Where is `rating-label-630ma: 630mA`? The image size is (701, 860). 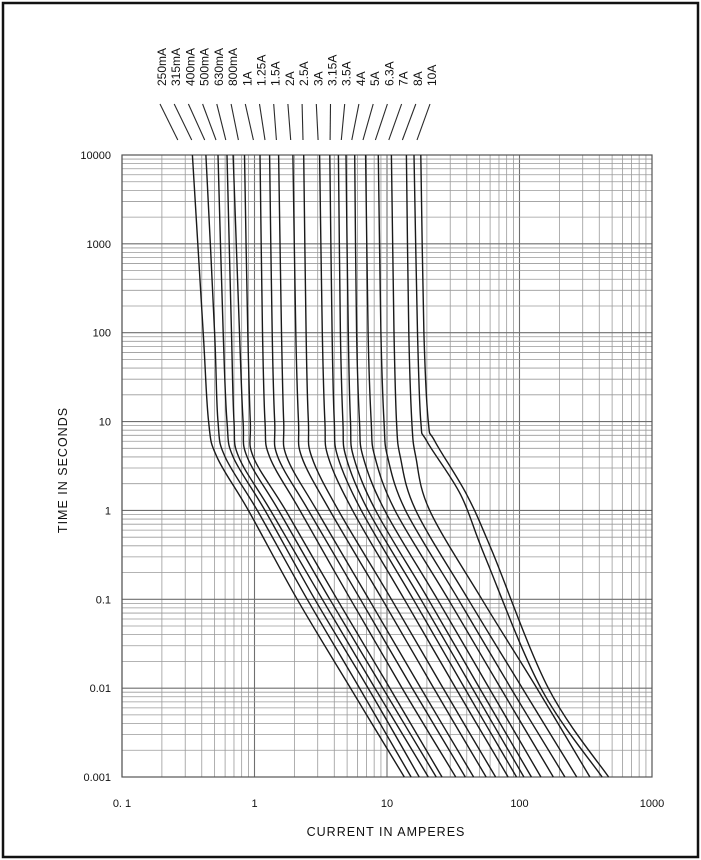 rating-label-630ma: 630mA is located at coordinates (219, 67).